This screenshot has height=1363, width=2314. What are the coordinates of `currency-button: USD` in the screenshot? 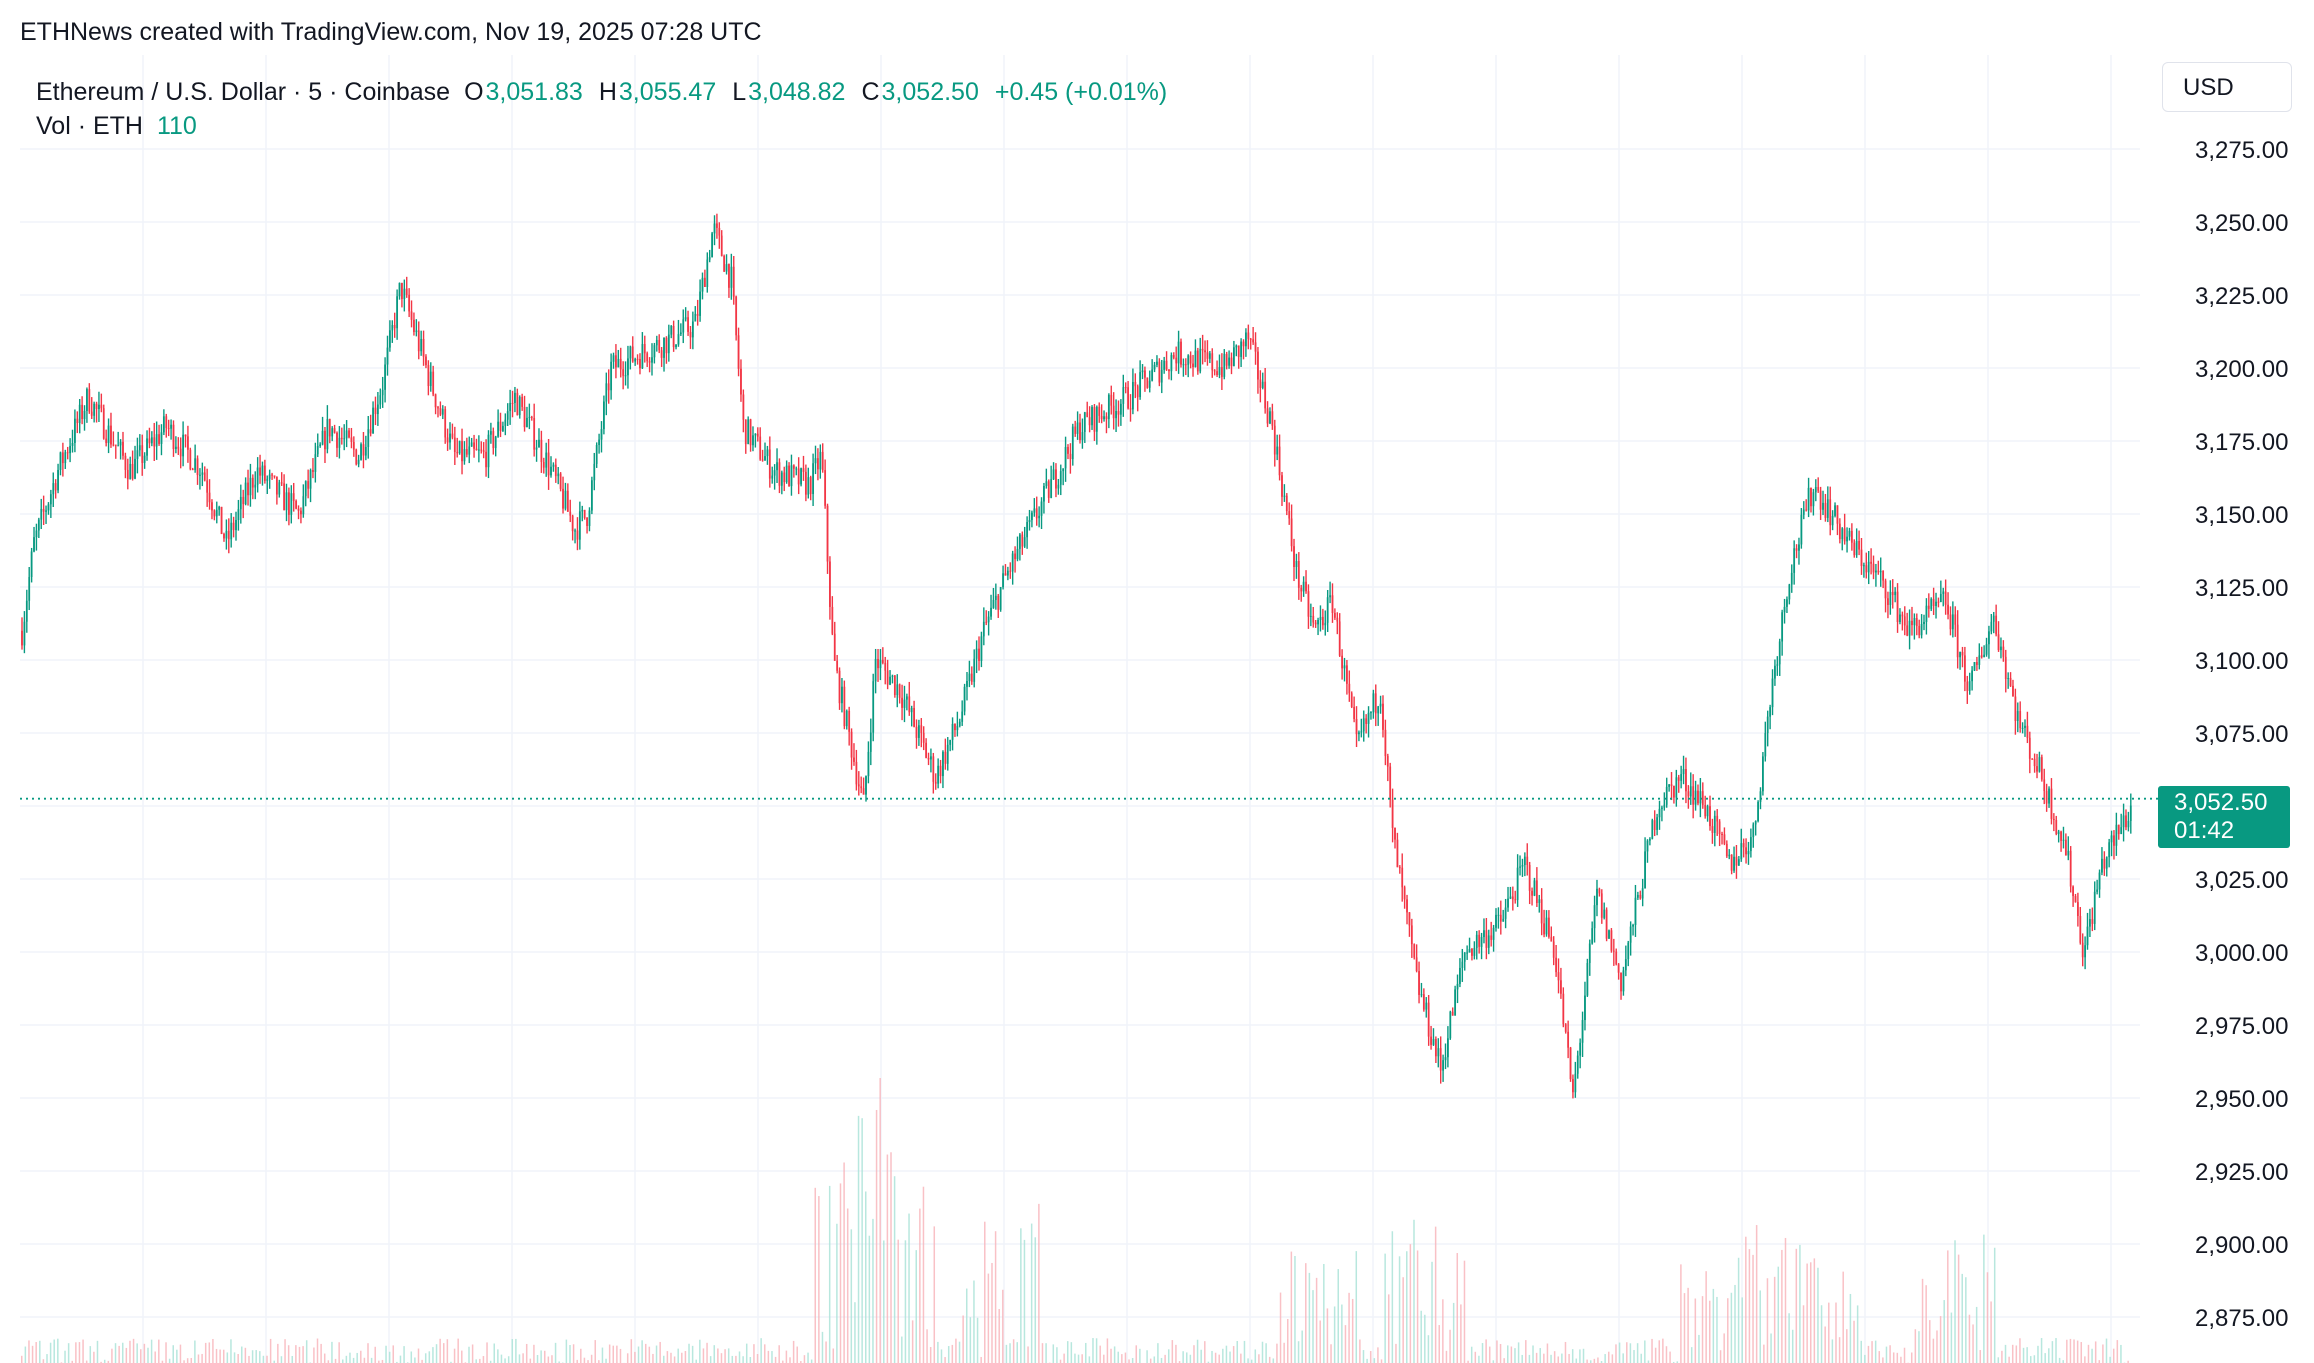 It's located at (2227, 87).